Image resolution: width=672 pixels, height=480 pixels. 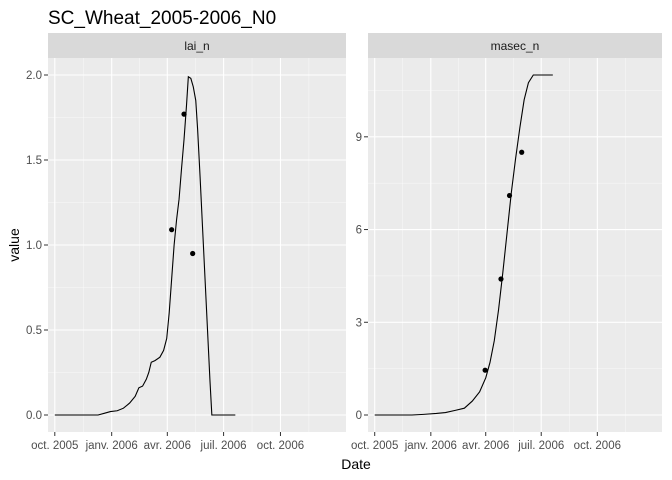 I want to click on y-tick-label: 0.5, so click(x=34, y=331).